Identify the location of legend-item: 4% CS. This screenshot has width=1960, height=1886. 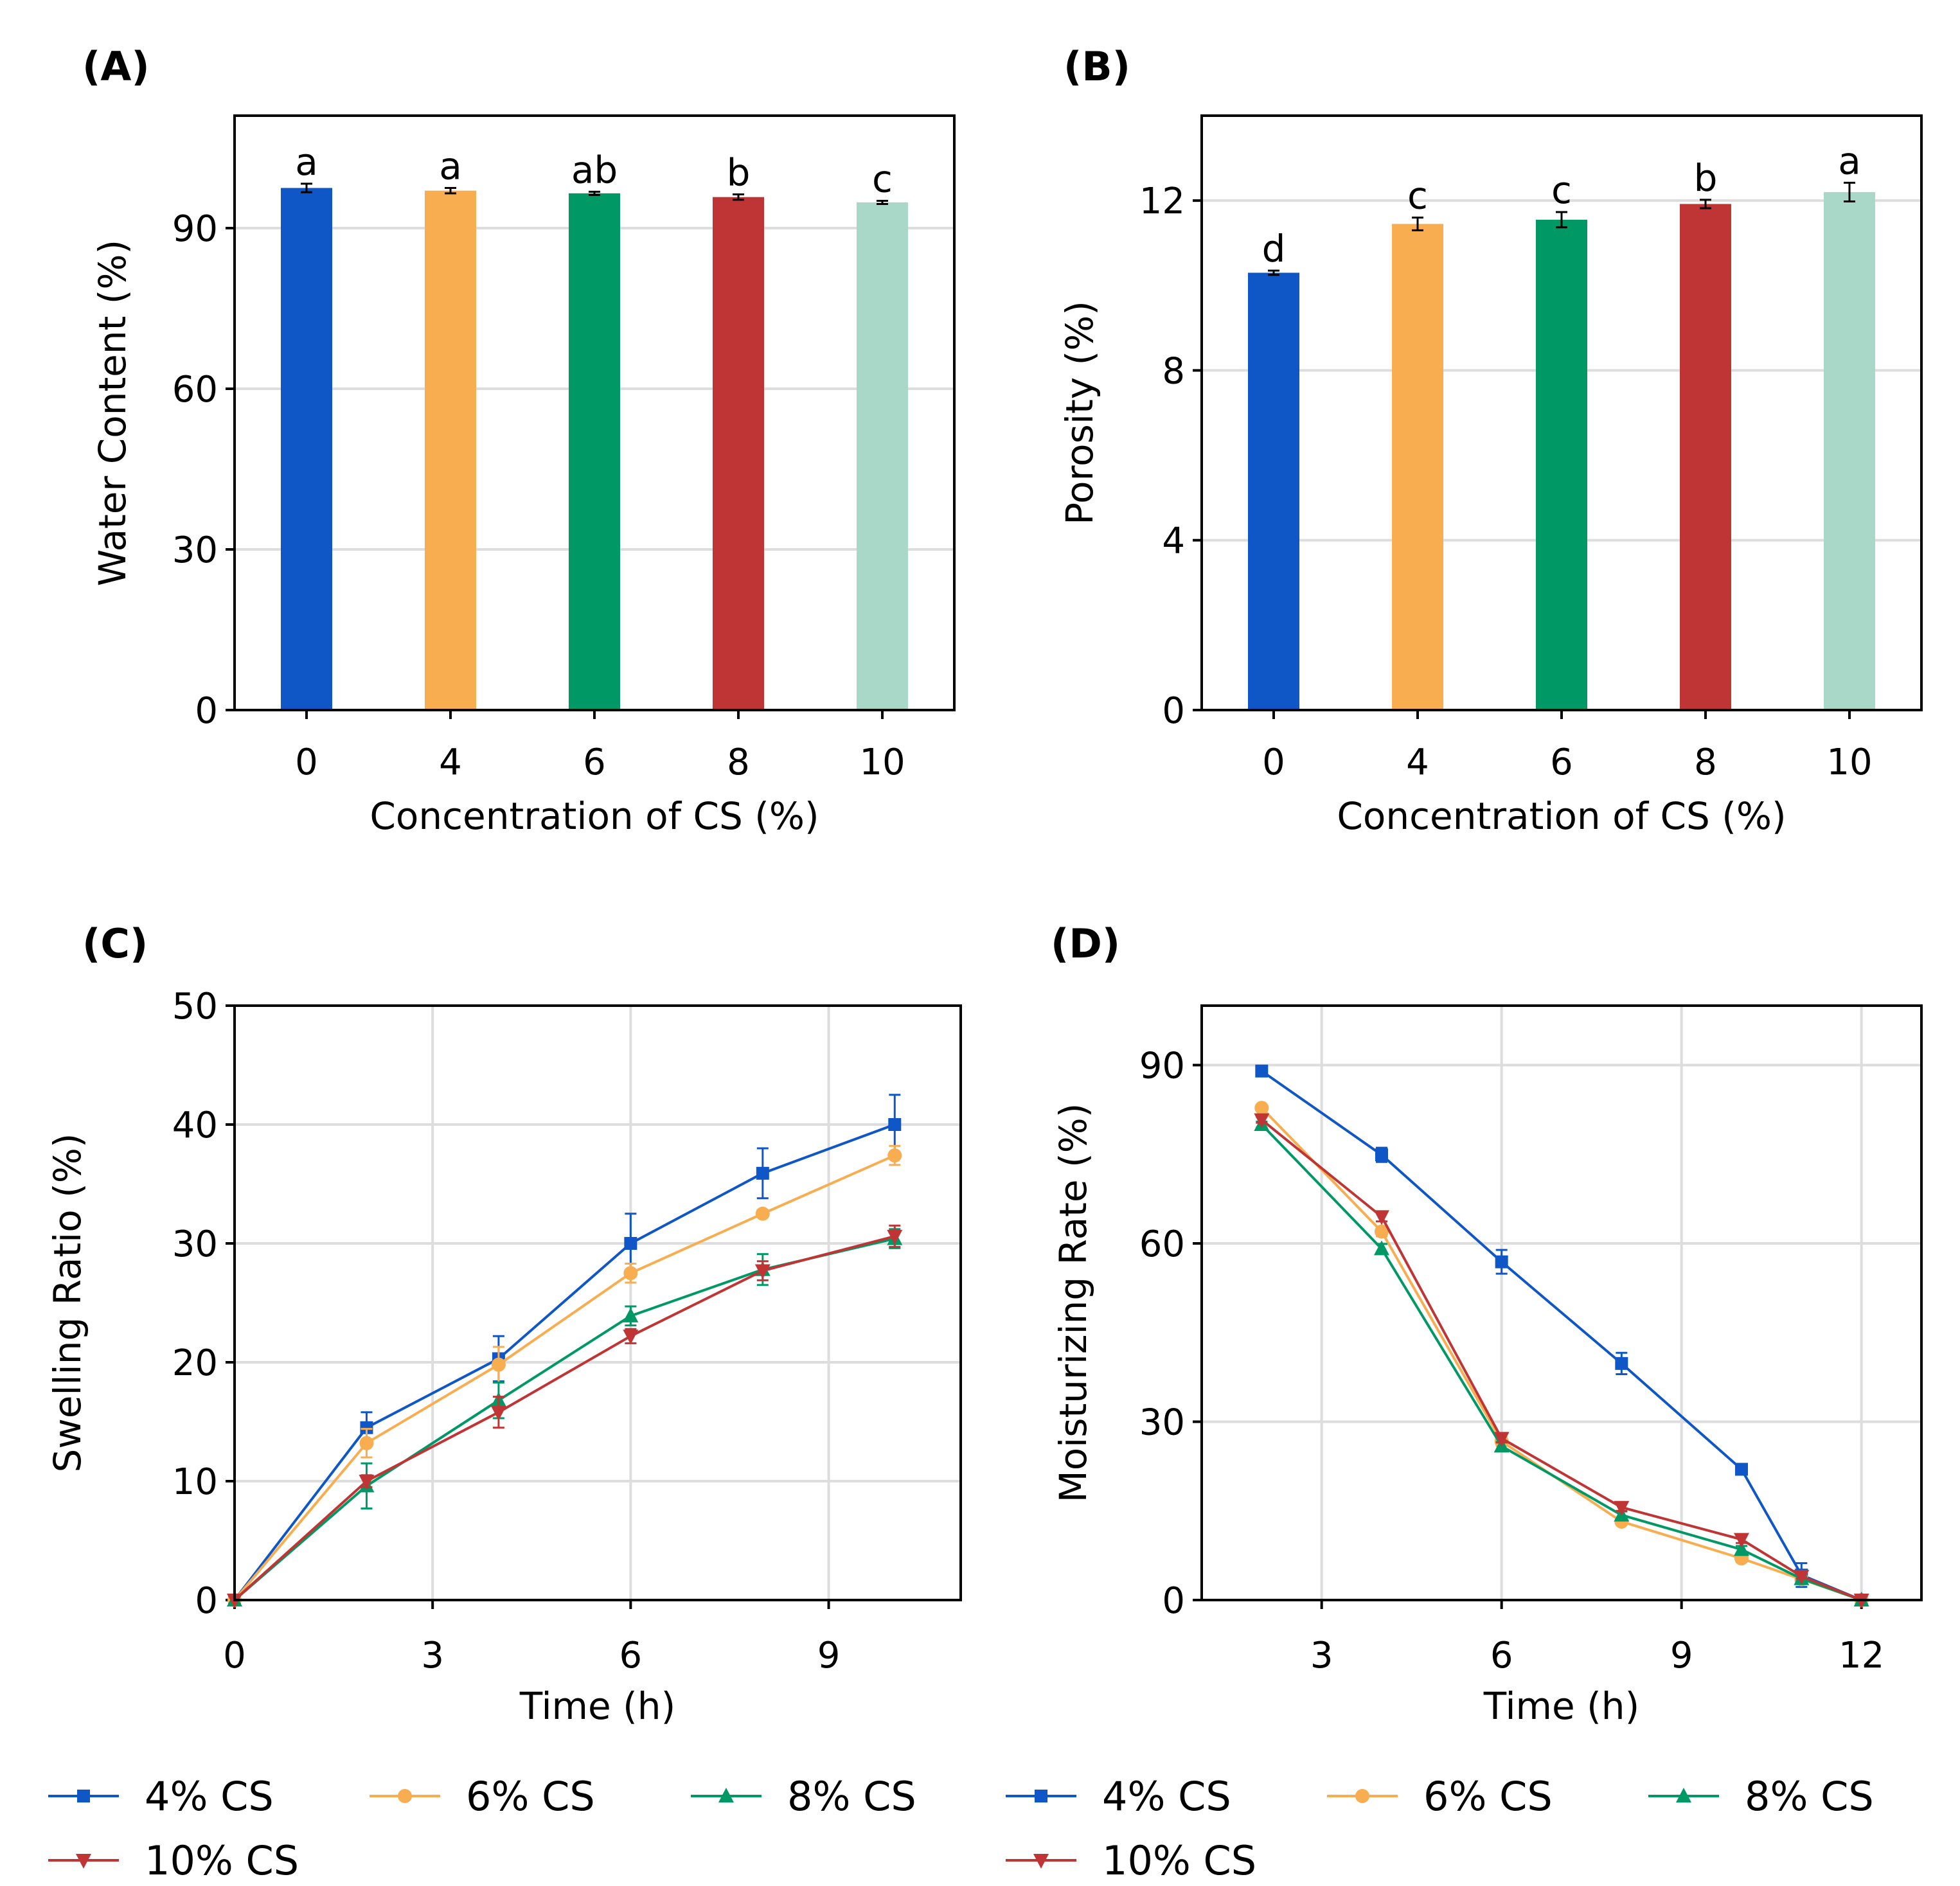
(1118, 1796).